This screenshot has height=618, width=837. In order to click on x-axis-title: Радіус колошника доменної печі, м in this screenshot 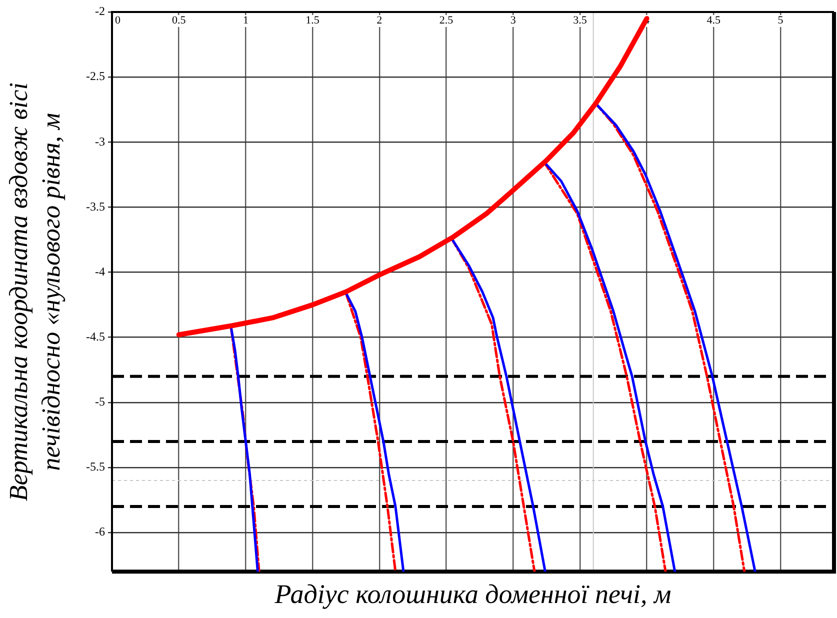, I will do `click(473, 593)`.